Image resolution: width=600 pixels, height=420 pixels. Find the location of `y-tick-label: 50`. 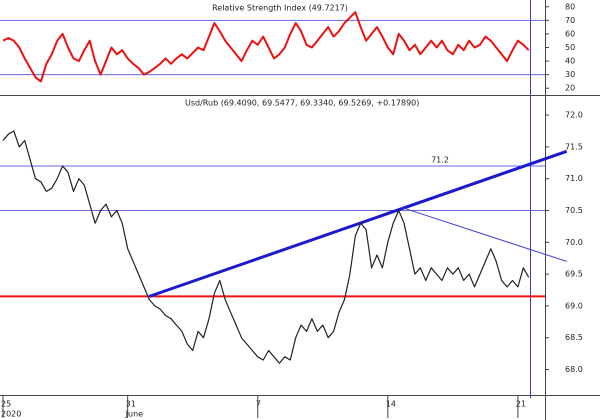

y-tick-label: 50 is located at coordinates (570, 47).